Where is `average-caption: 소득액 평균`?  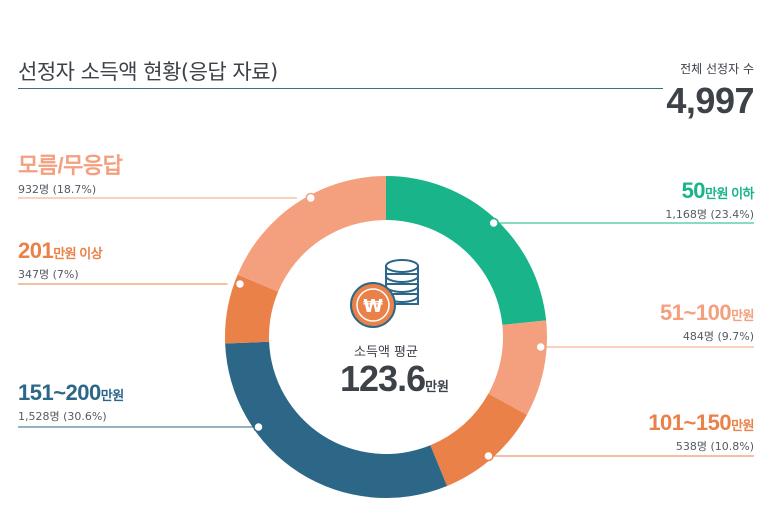
average-caption: 소득액 평균 is located at coordinates (386, 352).